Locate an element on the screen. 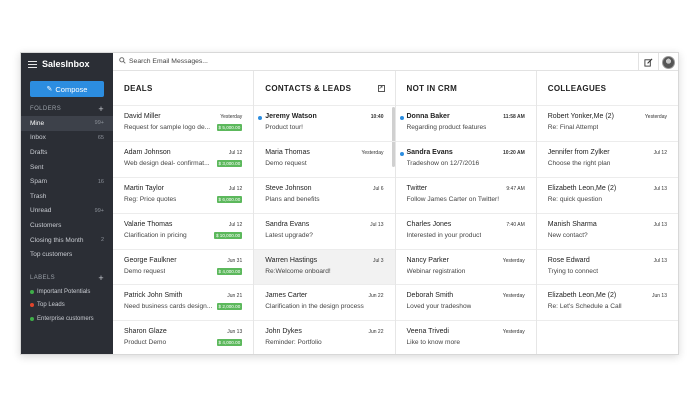 This screenshot has height=400, width=700. sidebar-label: Top Leads is located at coordinates (67, 305).